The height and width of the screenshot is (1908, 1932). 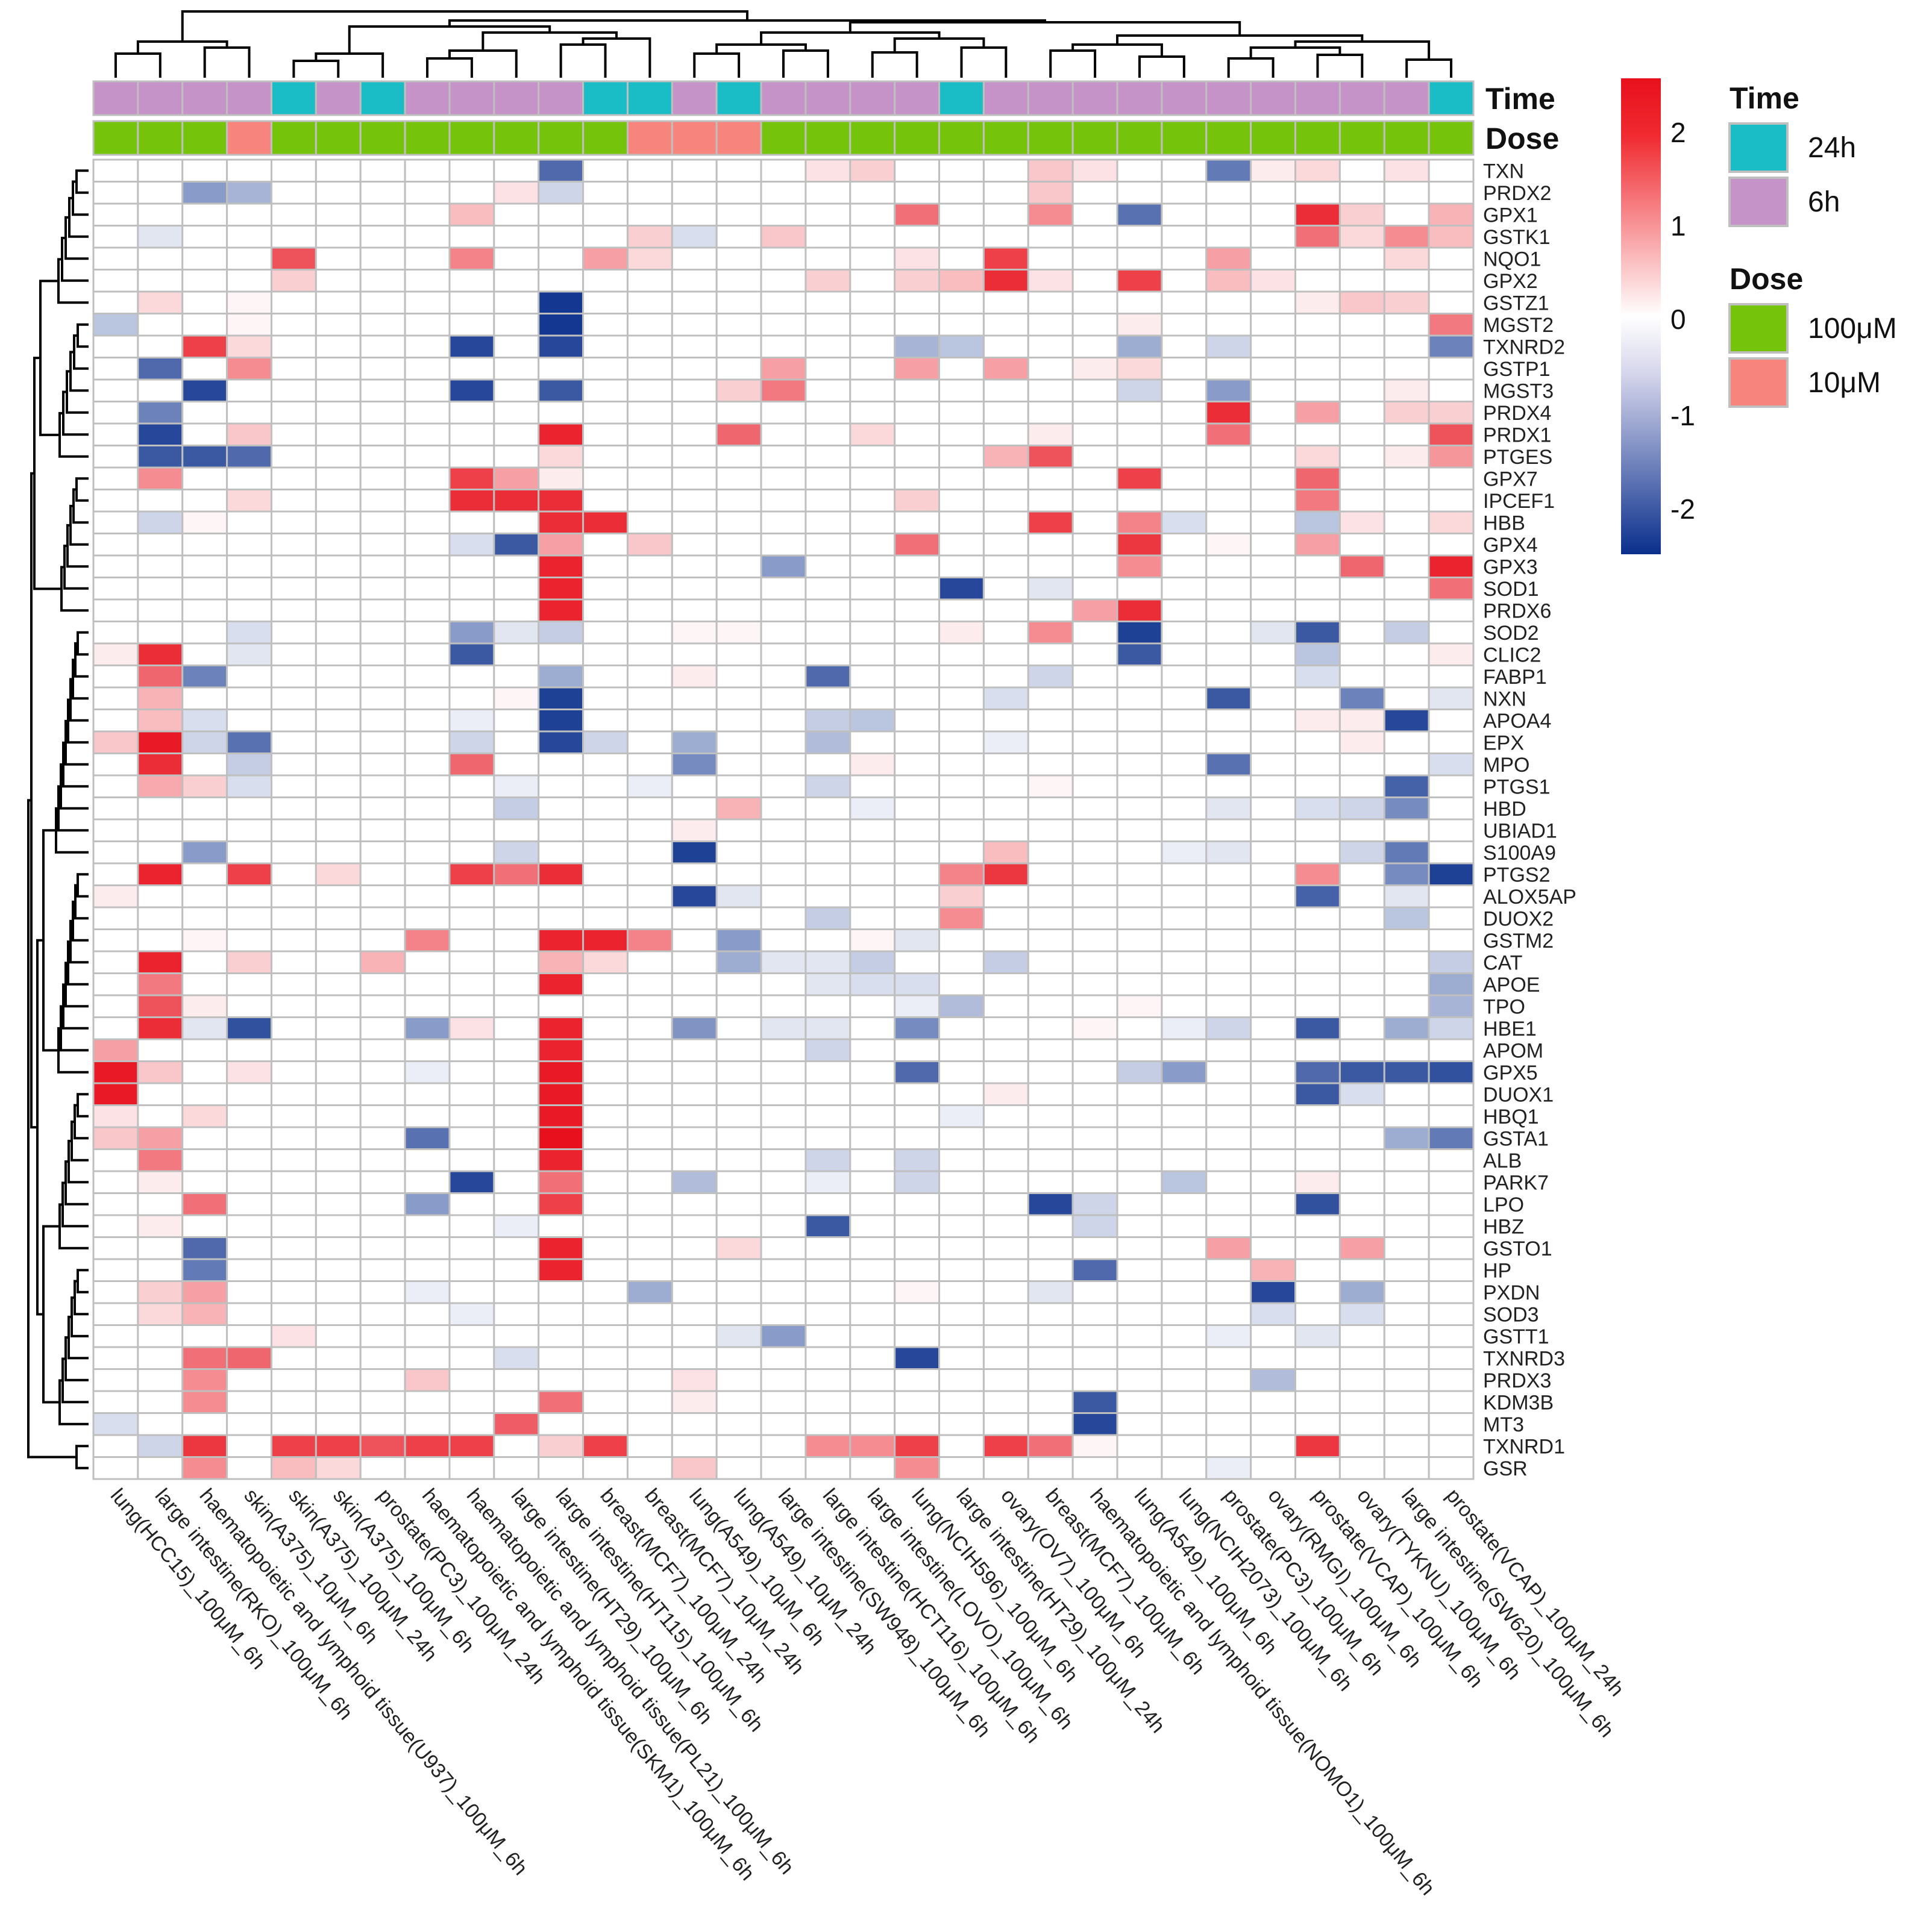 I want to click on time-legend-label: 24h, so click(x=1832, y=148).